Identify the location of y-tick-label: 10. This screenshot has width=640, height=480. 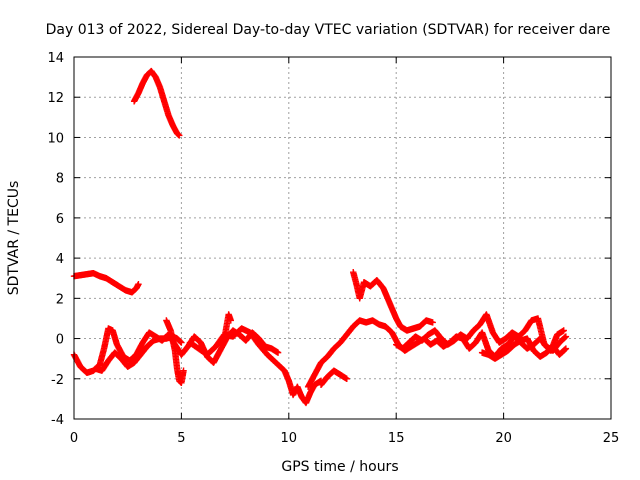
(55, 138).